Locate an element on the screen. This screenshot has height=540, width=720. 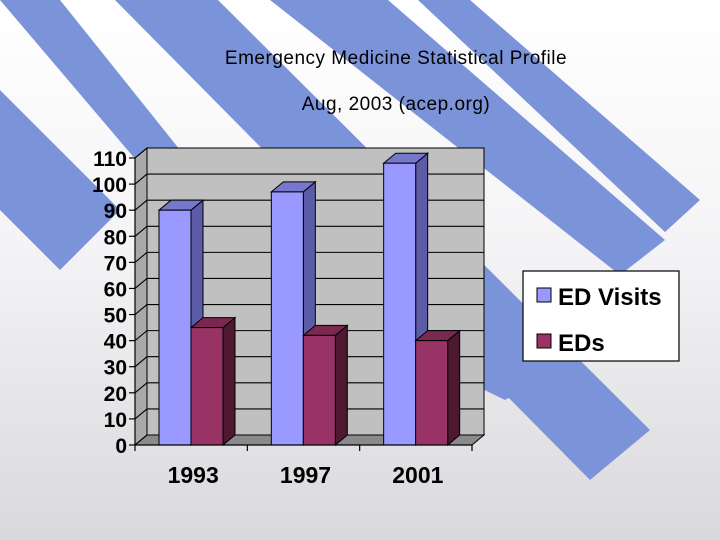
x-axis: 1993 1997 2001 is located at coordinates (303, 466).